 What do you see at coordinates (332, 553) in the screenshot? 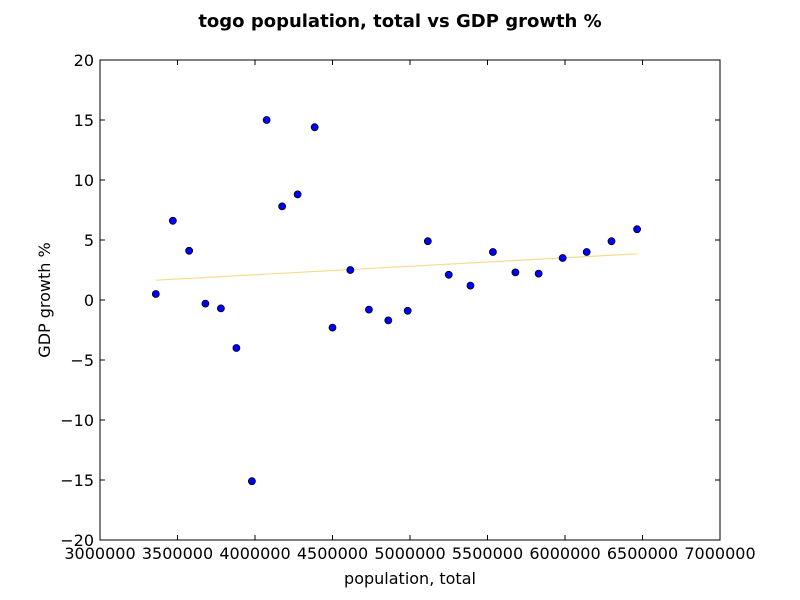
I see `x-tick-label: 4500000` at bounding box center [332, 553].